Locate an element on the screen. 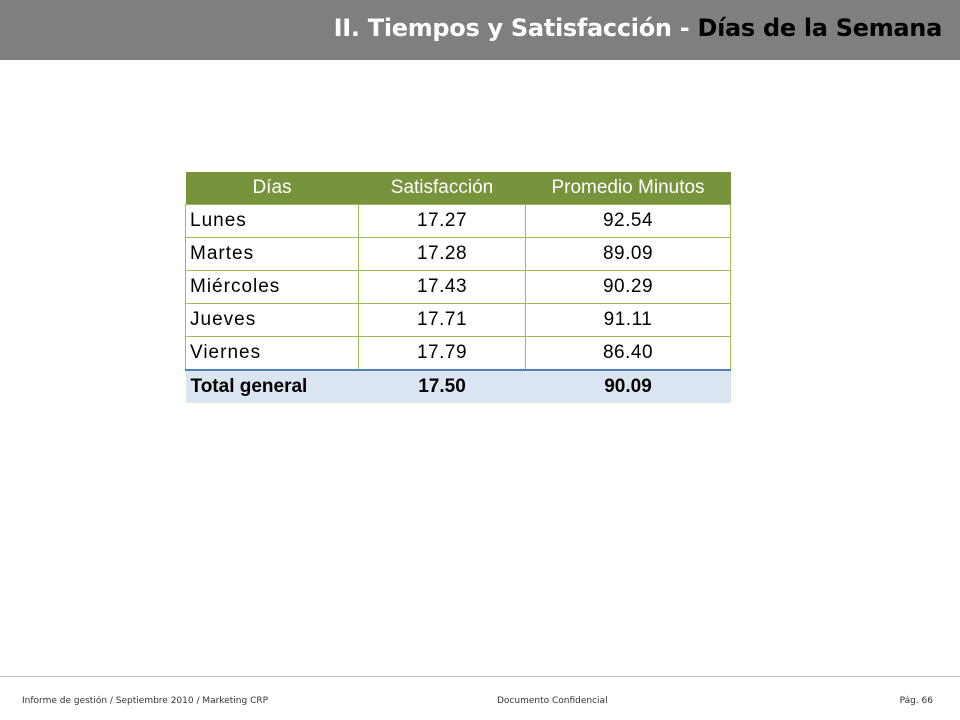  total-label-cell: Total general is located at coordinates (272, 386).